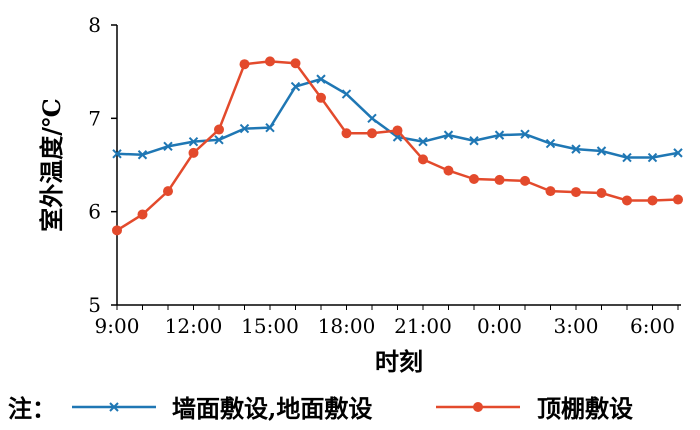 This screenshot has width=700, height=430. Describe the element at coordinates (585, 408) in the screenshot. I see `legend-label: 顶棚敷设` at that location.